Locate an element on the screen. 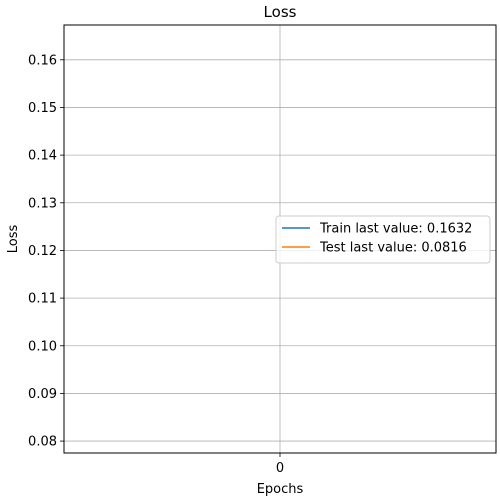 The width and height of the screenshot is (500, 500). y-tick-label: 0.11 is located at coordinates (42, 299).